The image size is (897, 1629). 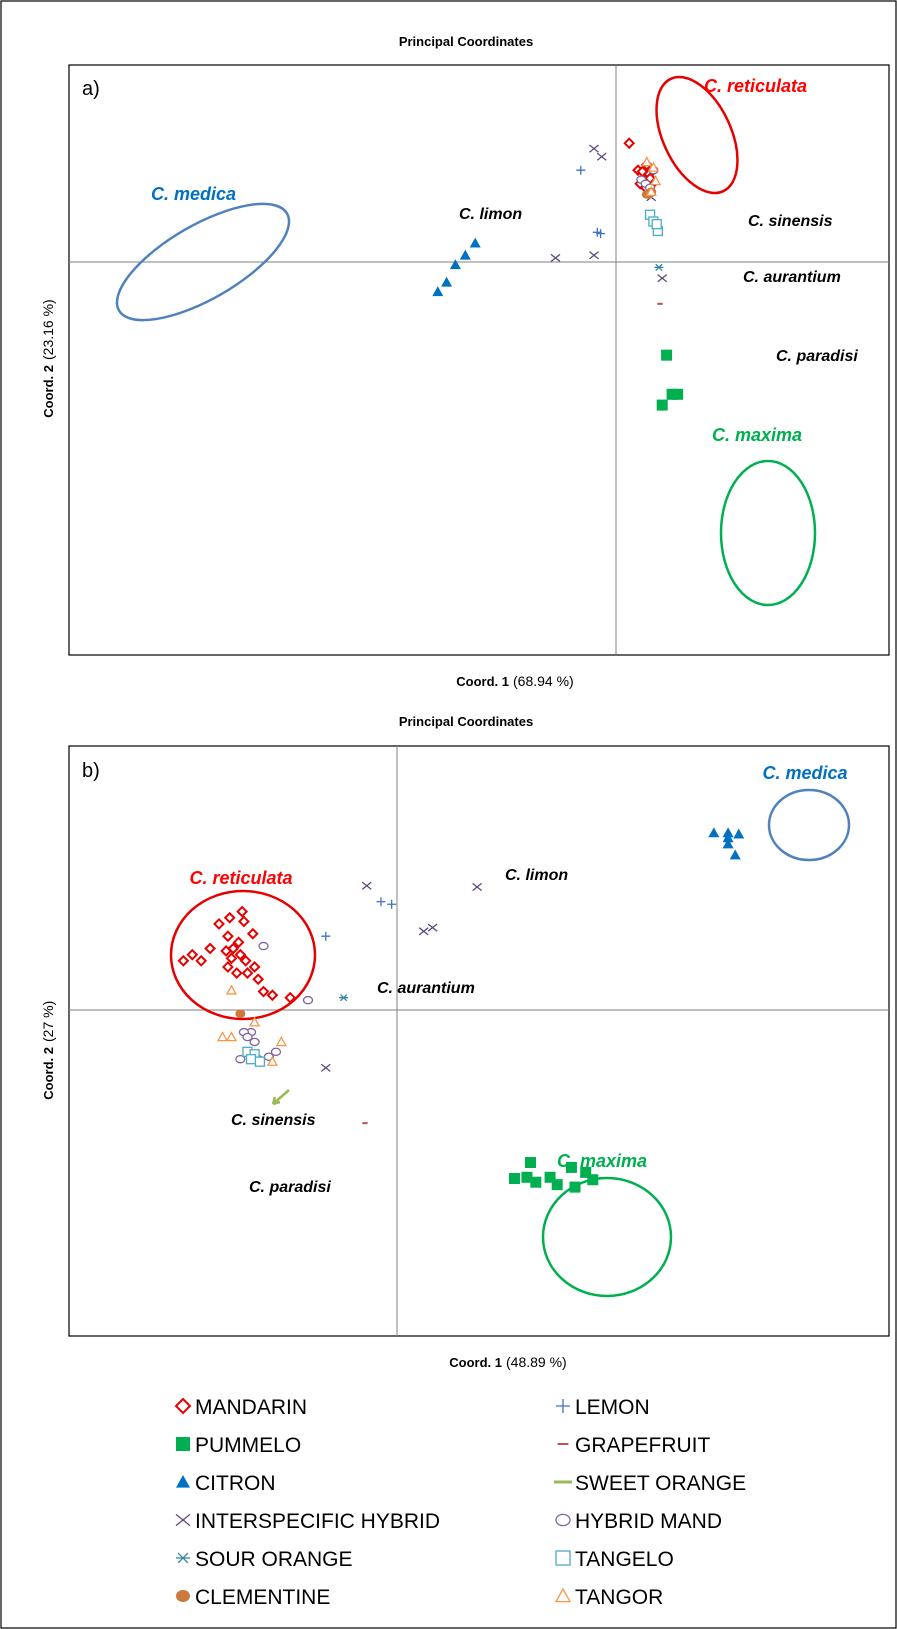 I want to click on panel-a-label: a), so click(x=91, y=89).